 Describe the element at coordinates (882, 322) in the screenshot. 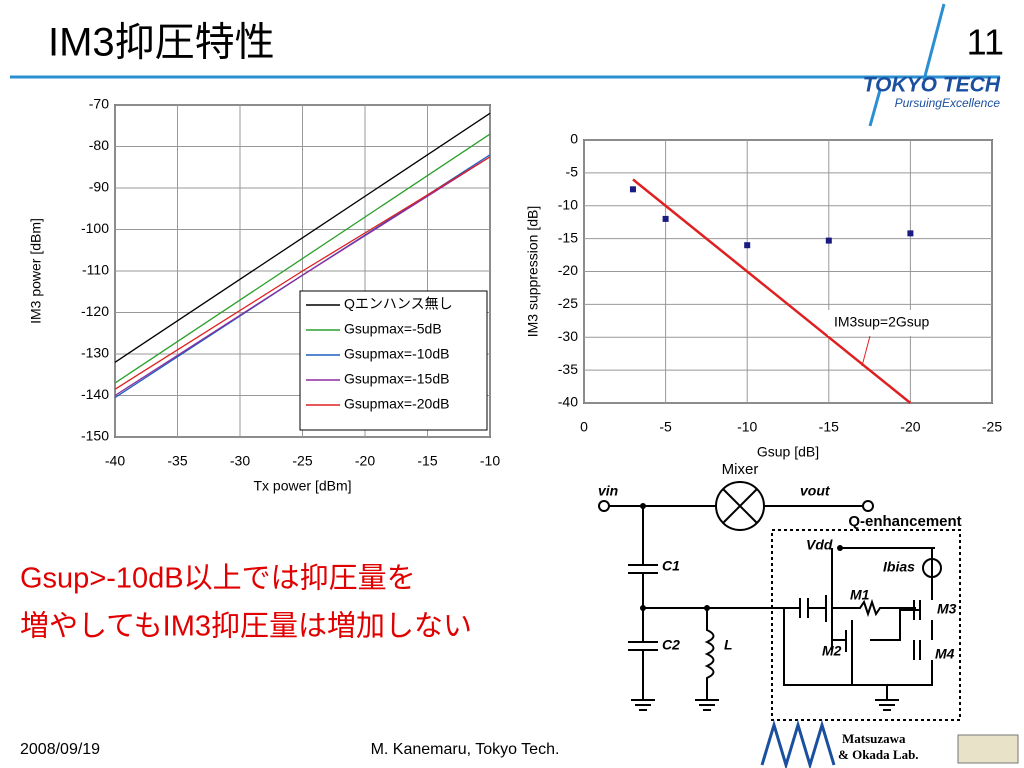

I see `annotation: IM3sup=2Gsup` at that location.